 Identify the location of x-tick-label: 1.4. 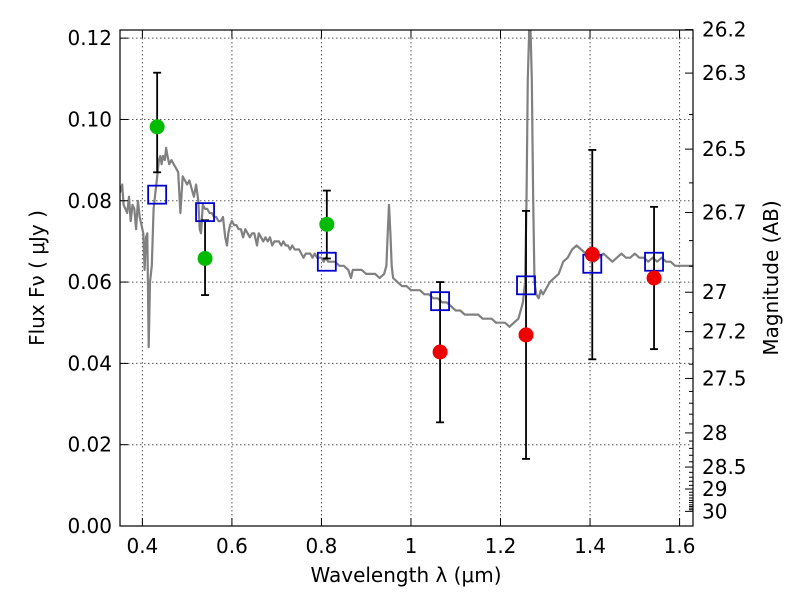
(590, 546).